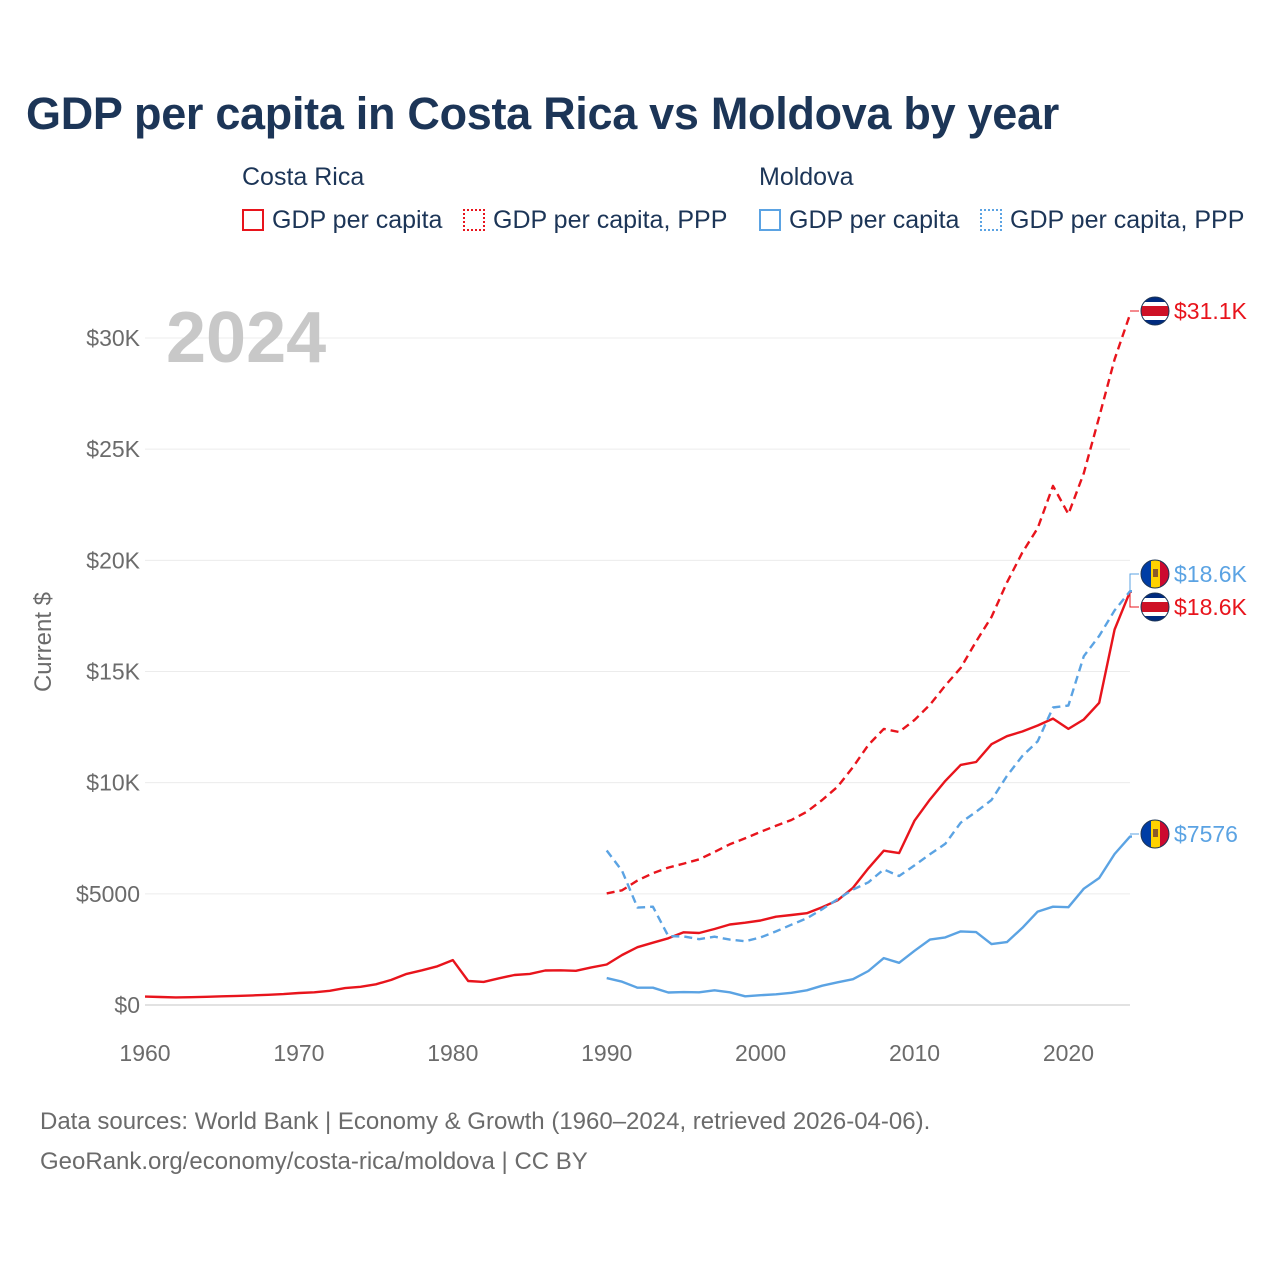  What do you see at coordinates (144, 1053) in the screenshot?
I see `x-tick-label: 1960` at bounding box center [144, 1053].